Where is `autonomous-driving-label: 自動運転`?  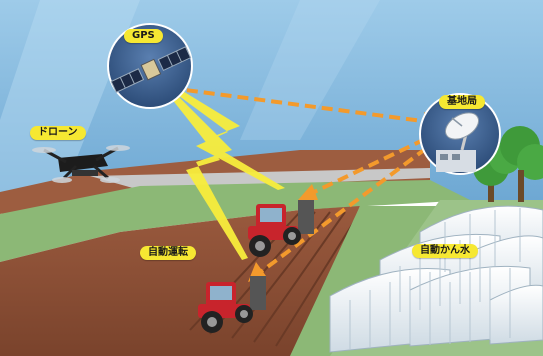
autonomous-driving-label: 自動運転 is located at coordinates (168, 253).